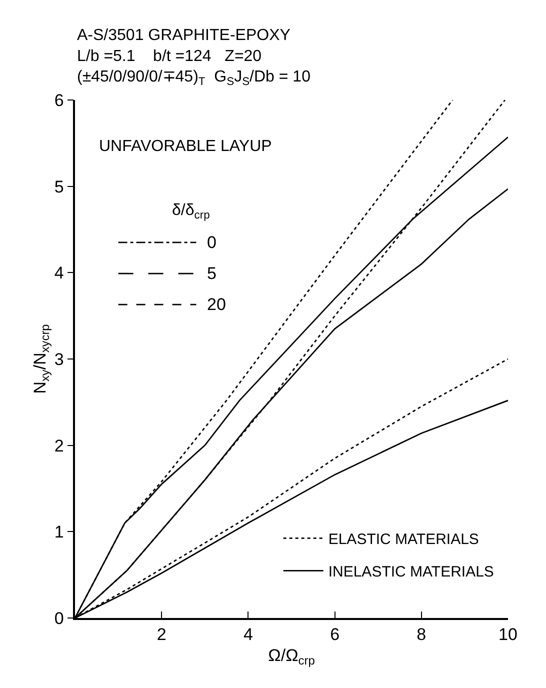 This screenshot has width=546, height=688. I want to click on chart-subtitle: L/b =5.1 b/t =124 Z=20 (±45/0/90/0/∓45)$_{T}$ G$_{S}$J$_{S}$/Db = 10, so click(194, 68).